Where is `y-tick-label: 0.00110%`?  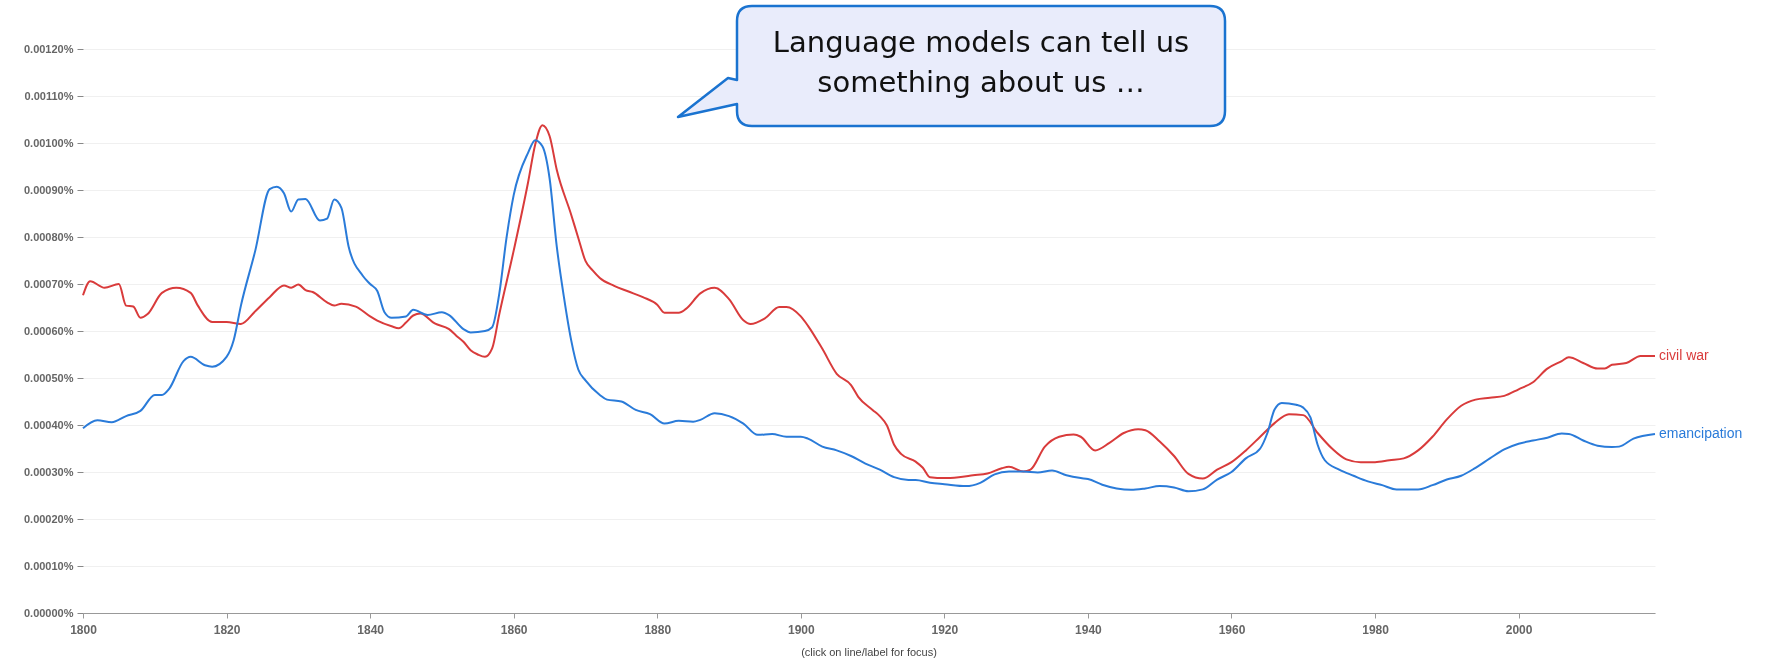
y-tick-label: 0.00110% is located at coordinates (49, 95).